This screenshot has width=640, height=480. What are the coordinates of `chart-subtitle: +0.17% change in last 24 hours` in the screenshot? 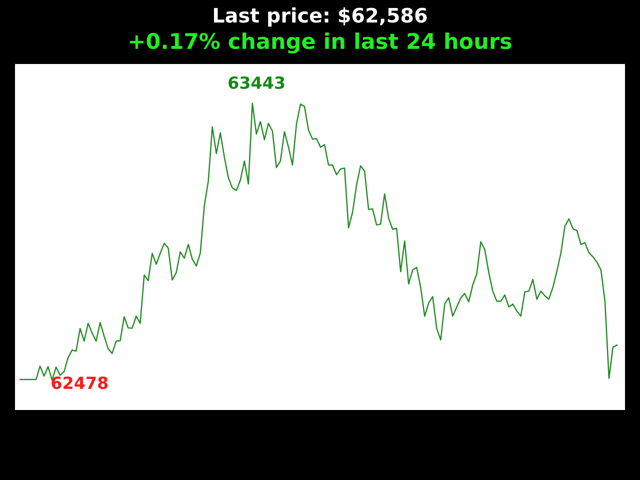 It's located at (321, 43).